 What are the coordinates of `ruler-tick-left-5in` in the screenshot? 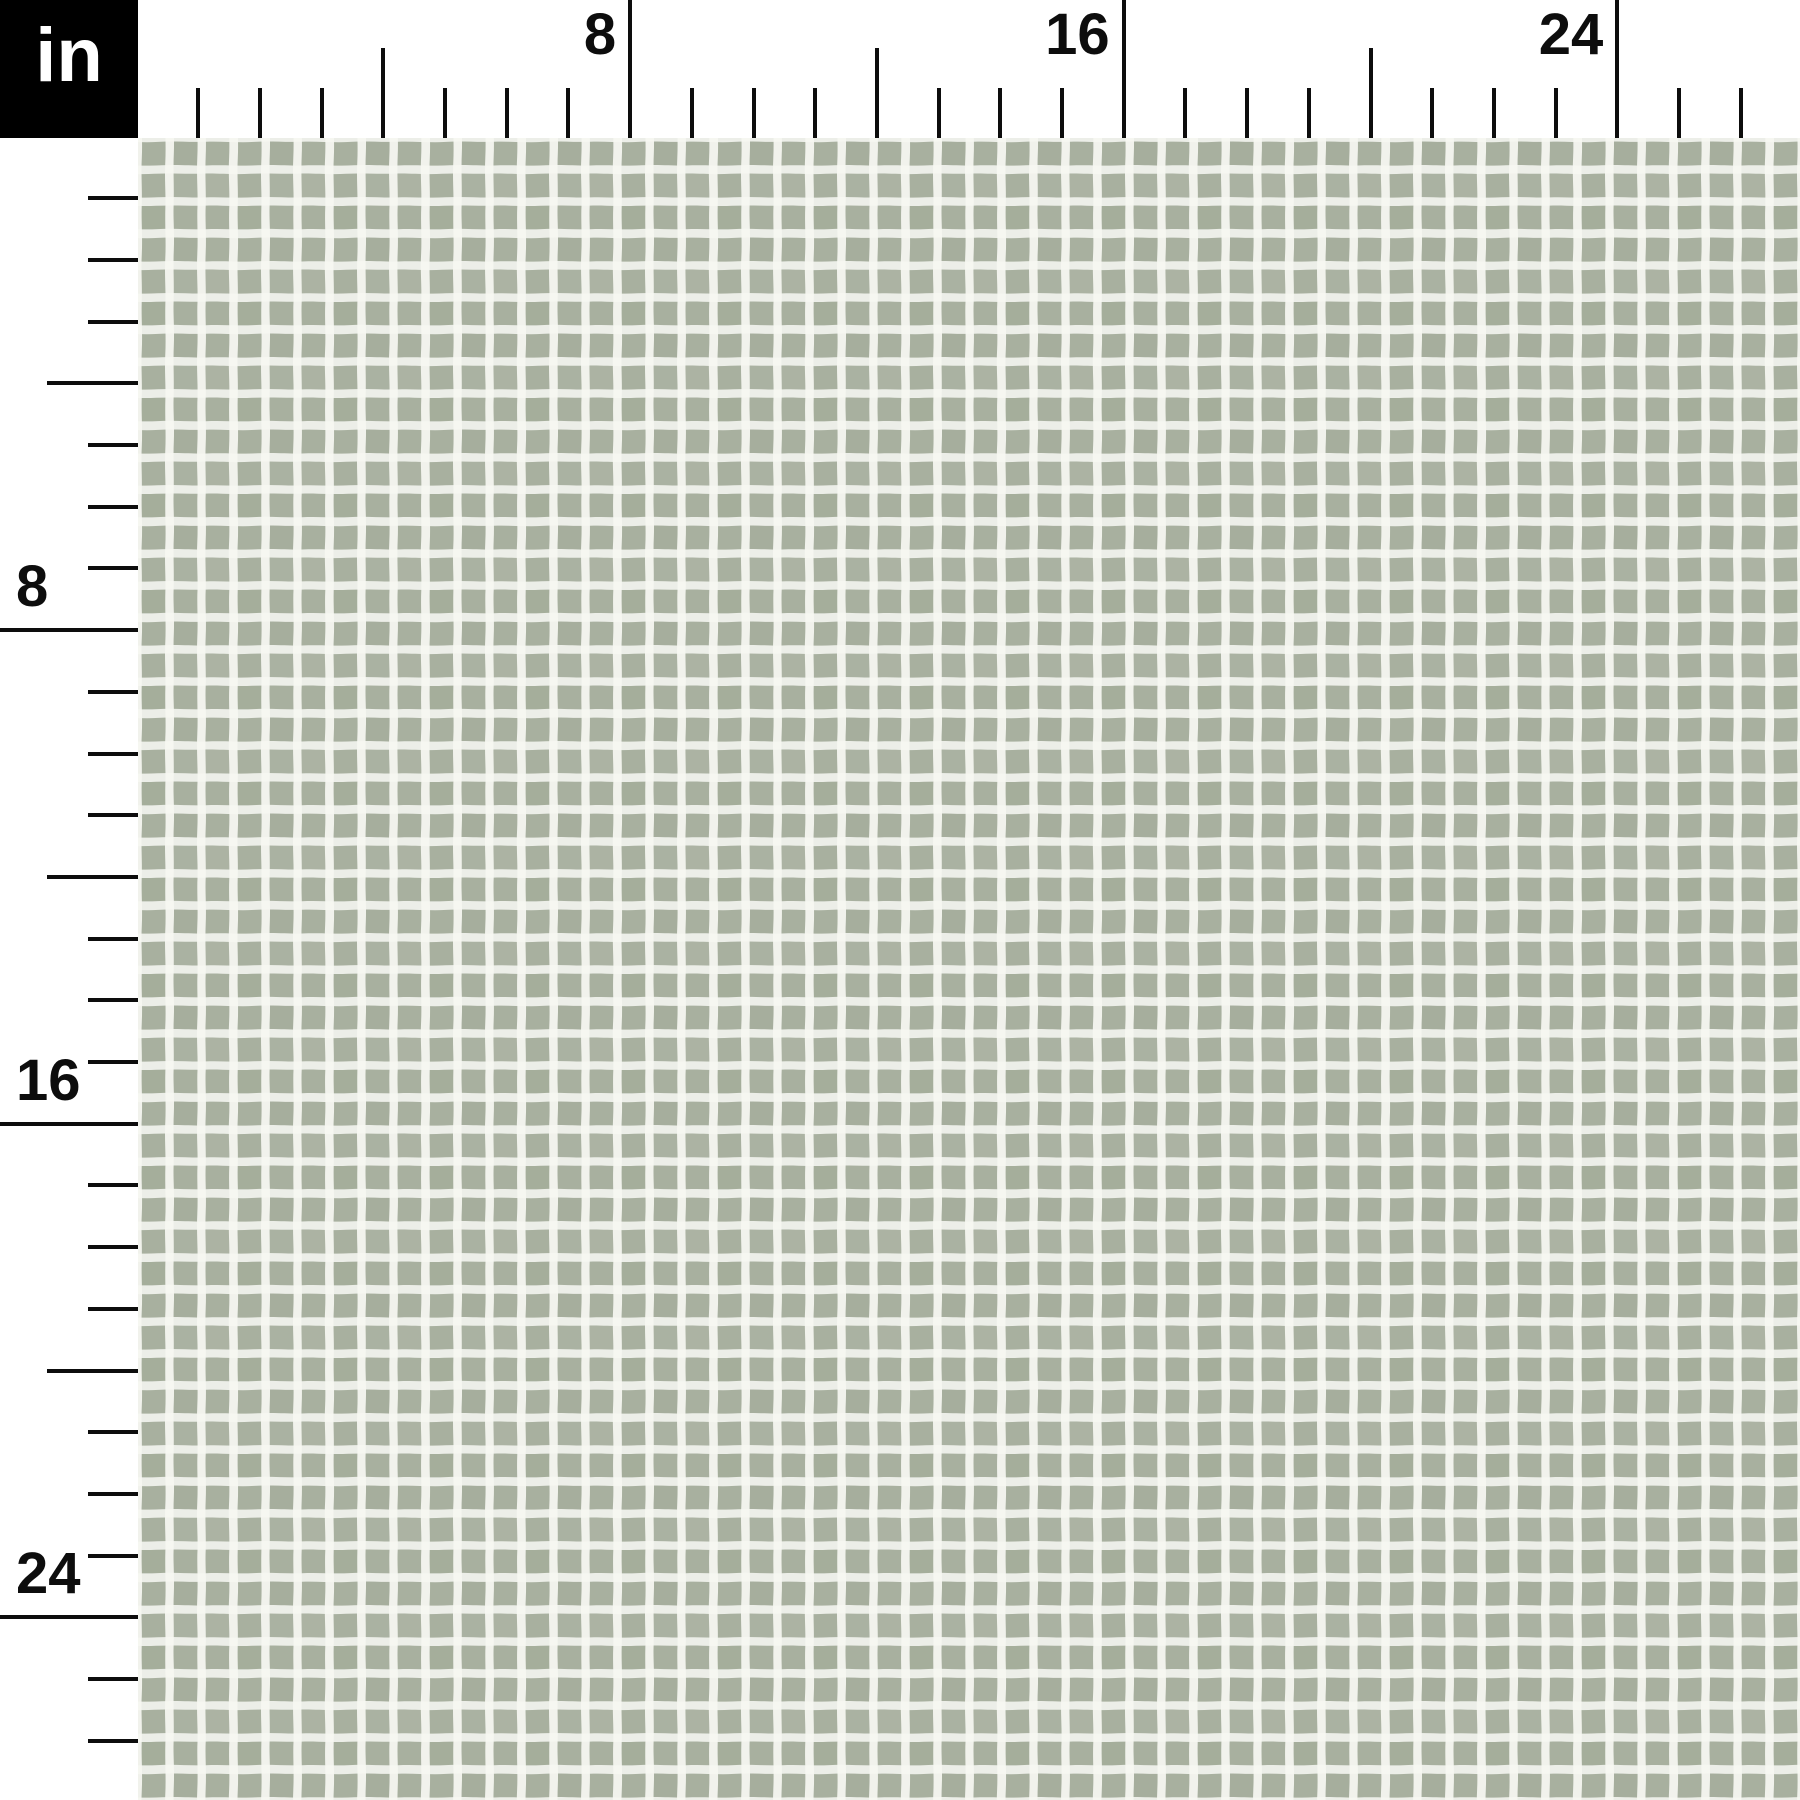 It's located at (113, 445).